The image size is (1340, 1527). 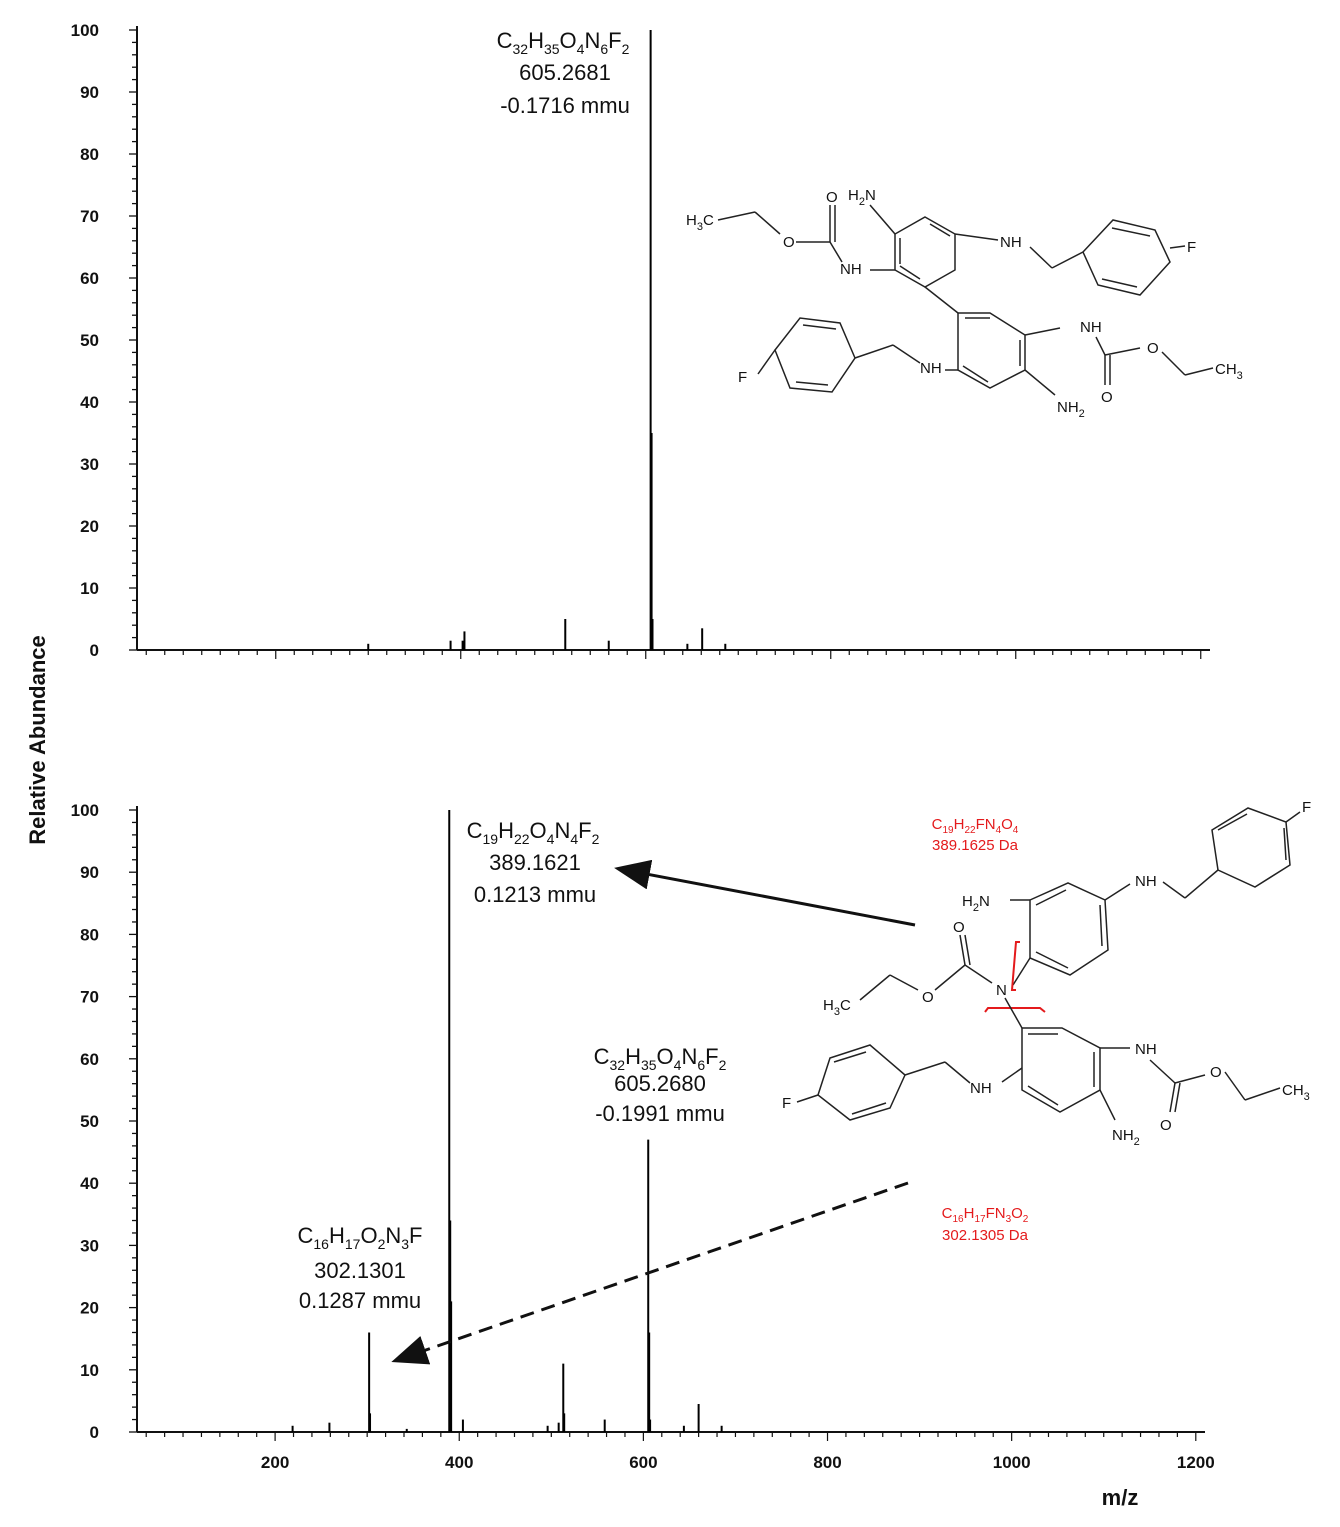 I want to click on fragment-label-389: C19H22FN4O4 389.1625 Da, so click(x=975, y=835).